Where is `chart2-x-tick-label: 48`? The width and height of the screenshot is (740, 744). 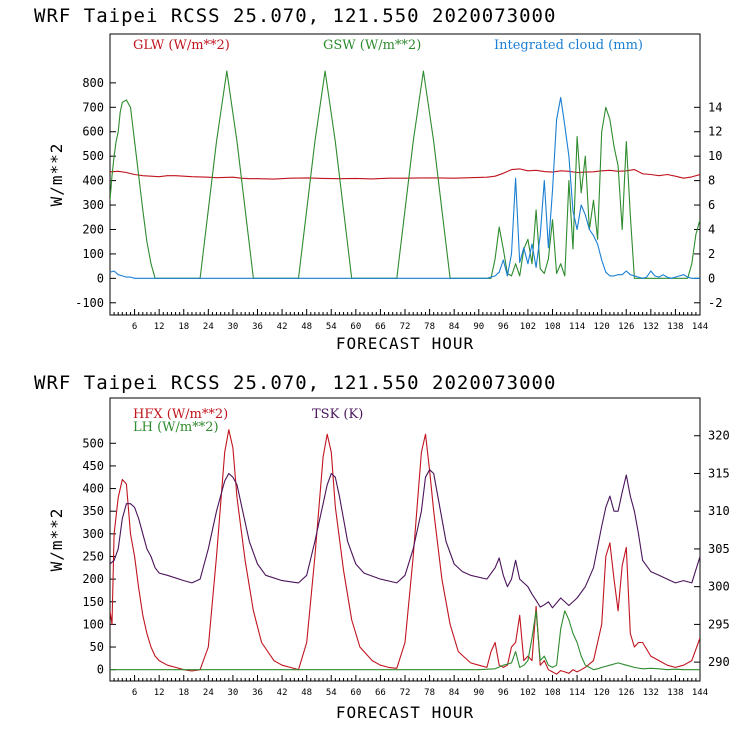 chart2-x-tick-label: 48 is located at coordinates (306, 693).